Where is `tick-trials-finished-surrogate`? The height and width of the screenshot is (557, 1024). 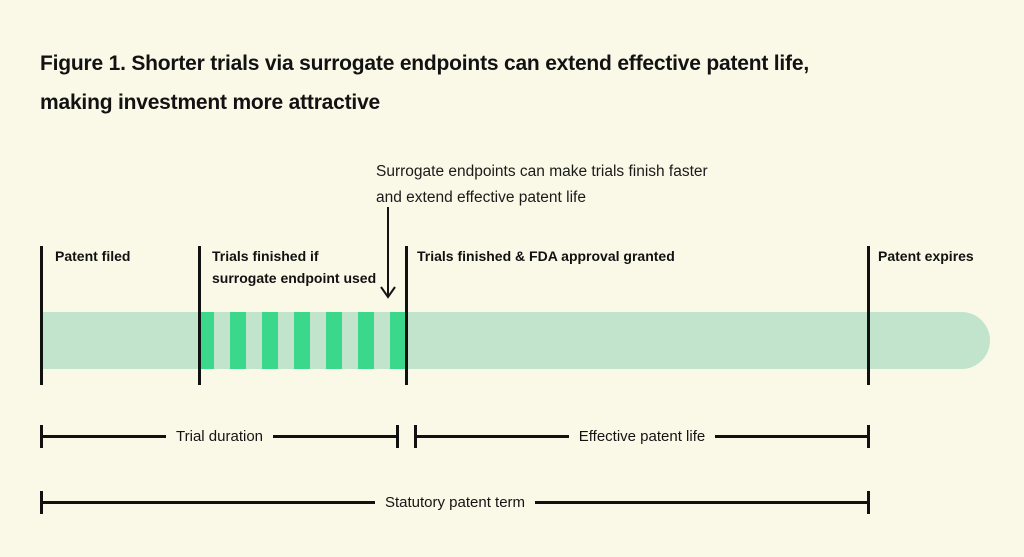 tick-trials-finished-surrogate is located at coordinates (199, 315).